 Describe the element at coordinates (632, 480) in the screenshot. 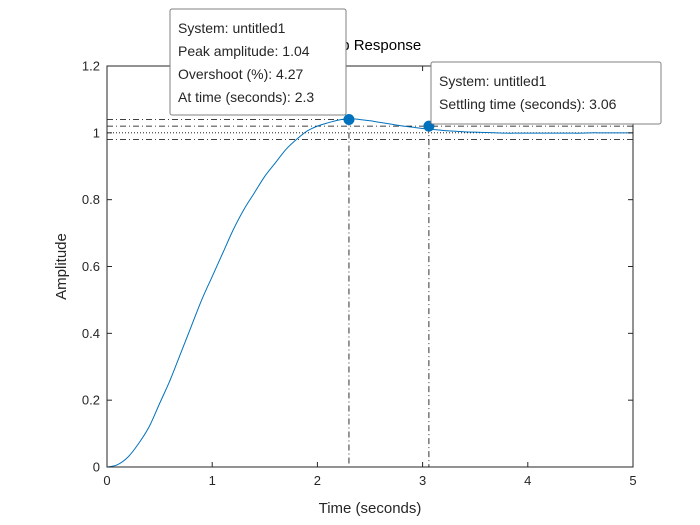

I see `x-tick-label: 5` at that location.